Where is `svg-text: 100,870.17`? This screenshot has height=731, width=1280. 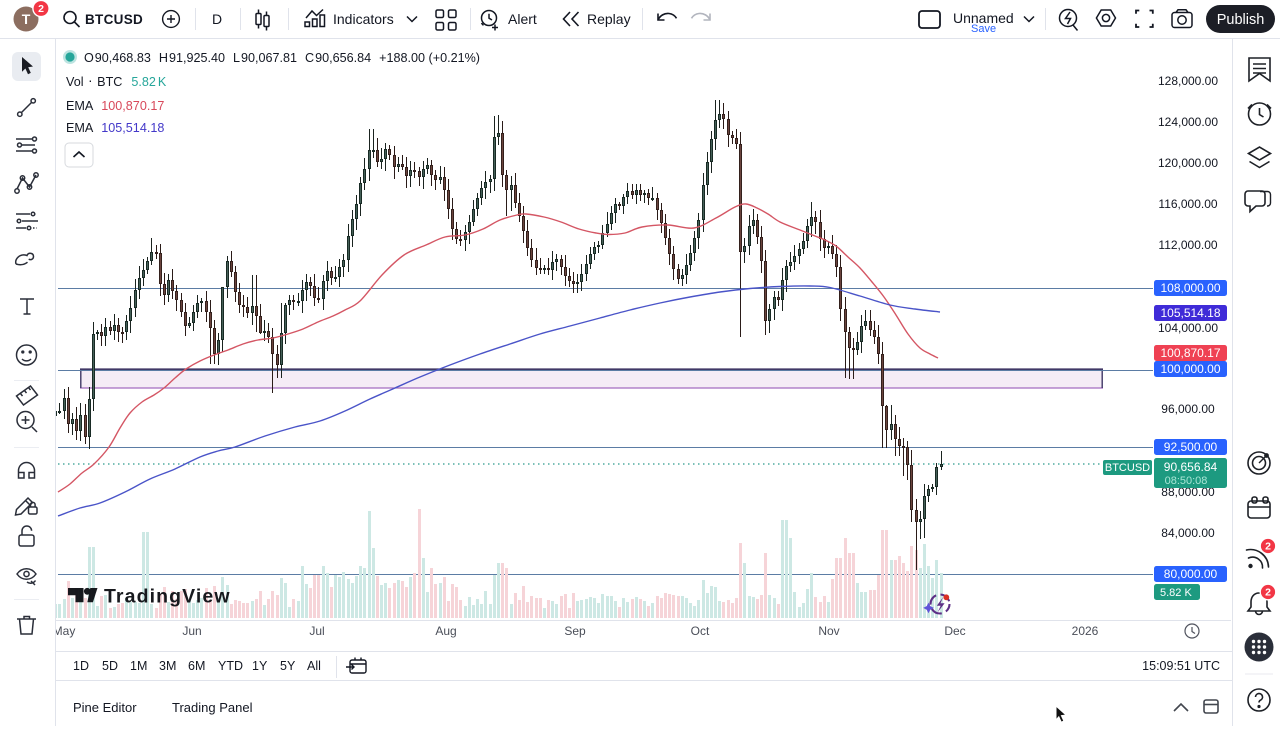 svg-text: 100,870.17 is located at coordinates (1190, 353).